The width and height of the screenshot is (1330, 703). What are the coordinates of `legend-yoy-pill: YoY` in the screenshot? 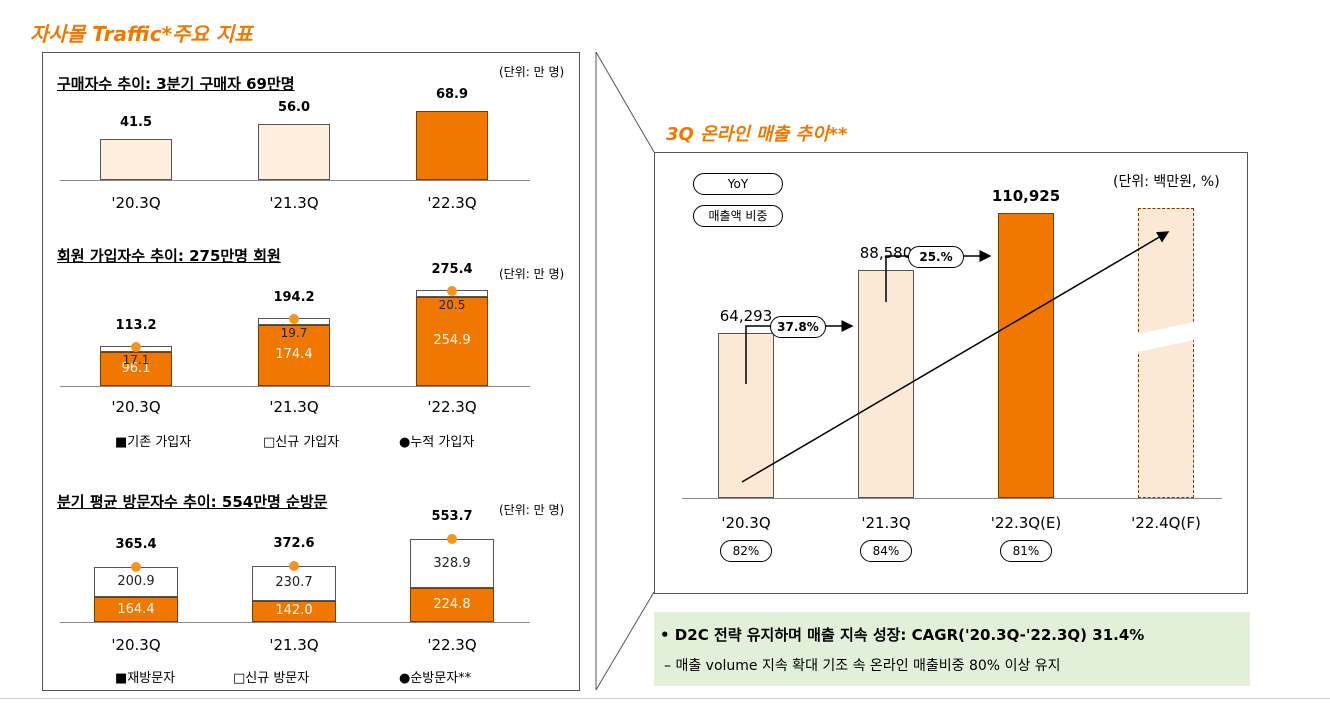 It's located at (738, 184).